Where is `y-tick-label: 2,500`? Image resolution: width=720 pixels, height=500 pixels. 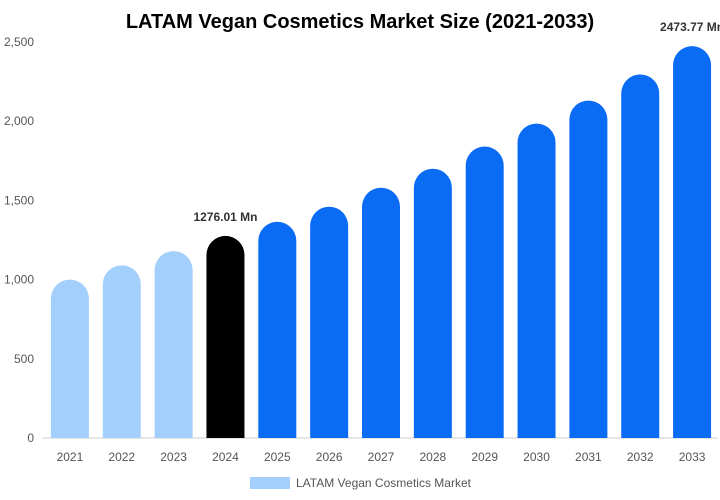
y-tick-label: 2,500 is located at coordinates (19, 42).